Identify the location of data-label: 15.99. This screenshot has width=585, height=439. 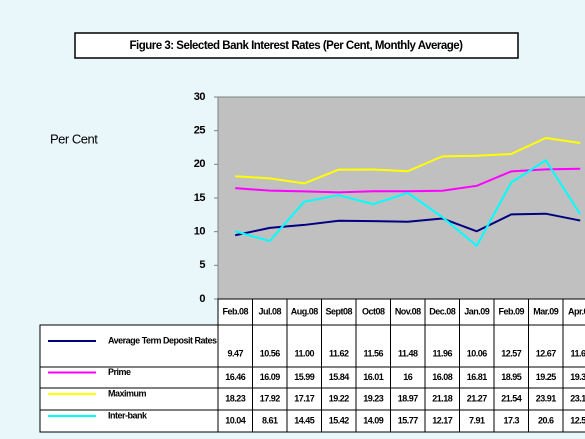
(304, 377).